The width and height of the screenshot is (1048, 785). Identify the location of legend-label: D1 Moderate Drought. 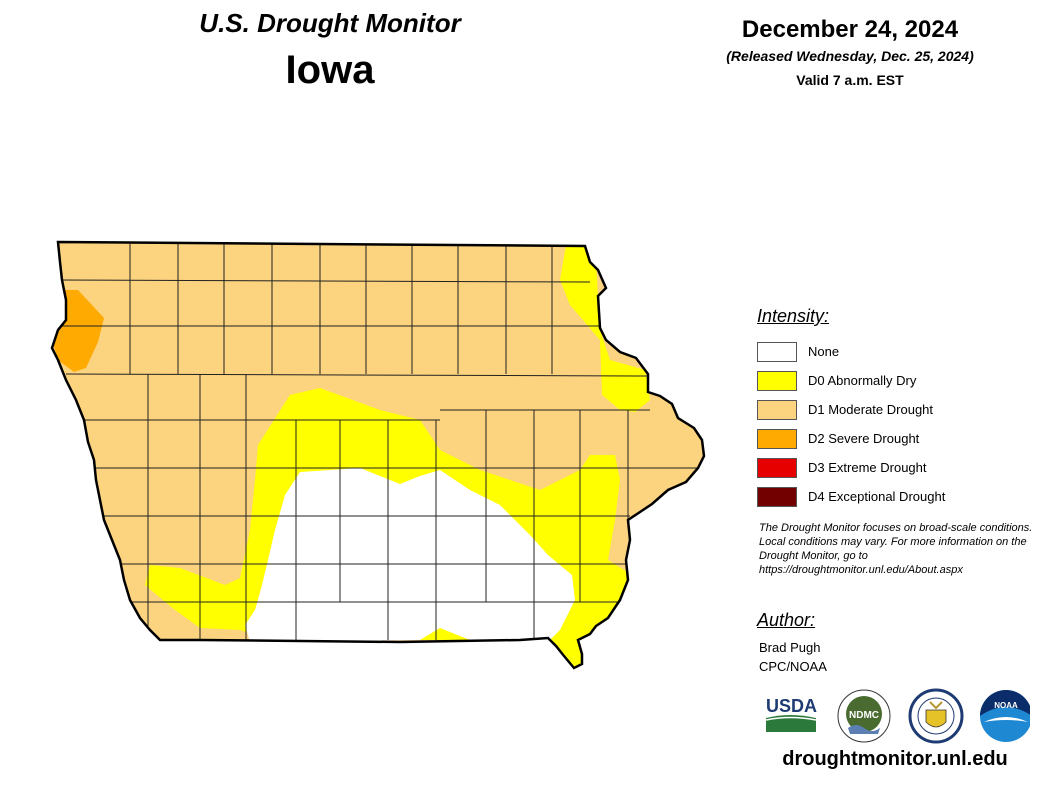
(871, 409).